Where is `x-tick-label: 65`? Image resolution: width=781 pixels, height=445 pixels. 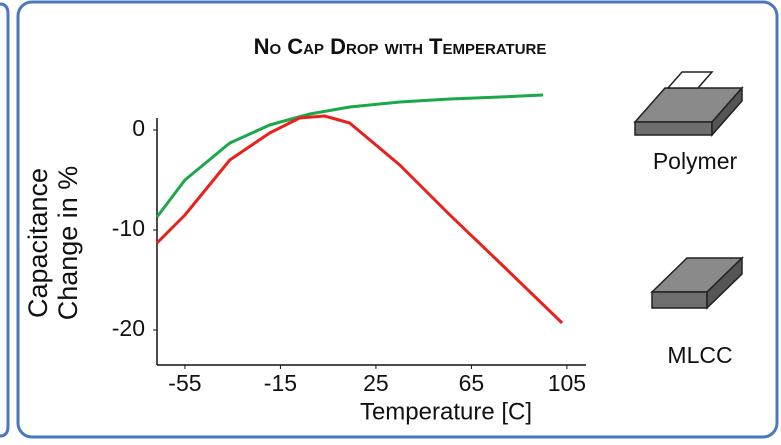 x-tick-label: 65 is located at coordinates (472, 383).